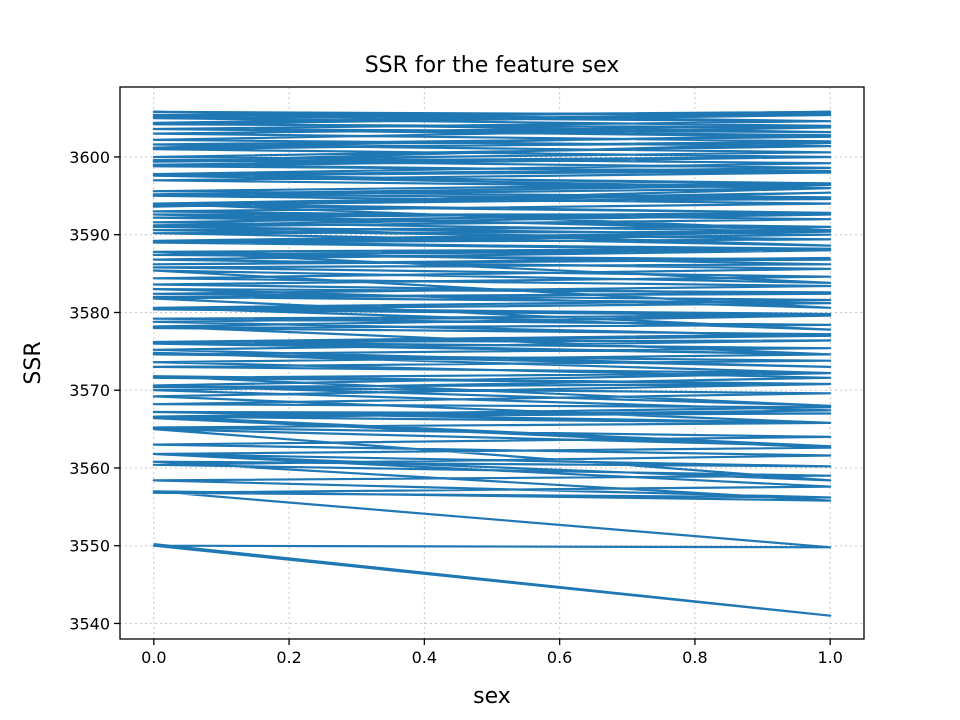 Image resolution: width=960 pixels, height=720 pixels. I want to click on x-axis-label: sex, so click(492, 696).